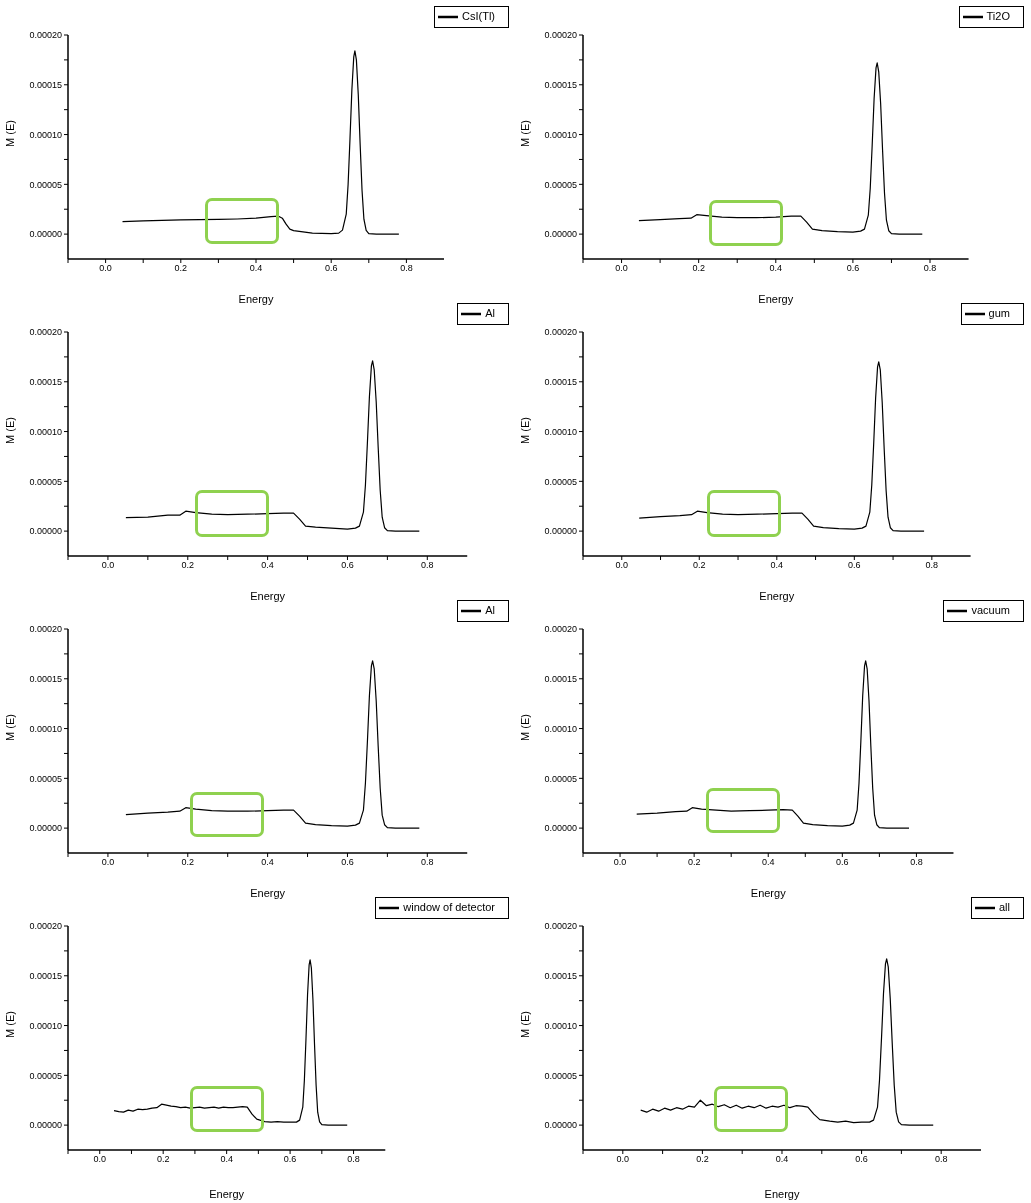 The width and height of the screenshot is (1031, 1203). What do you see at coordinates (1004, 907) in the screenshot?
I see `legend-label: all` at bounding box center [1004, 907].